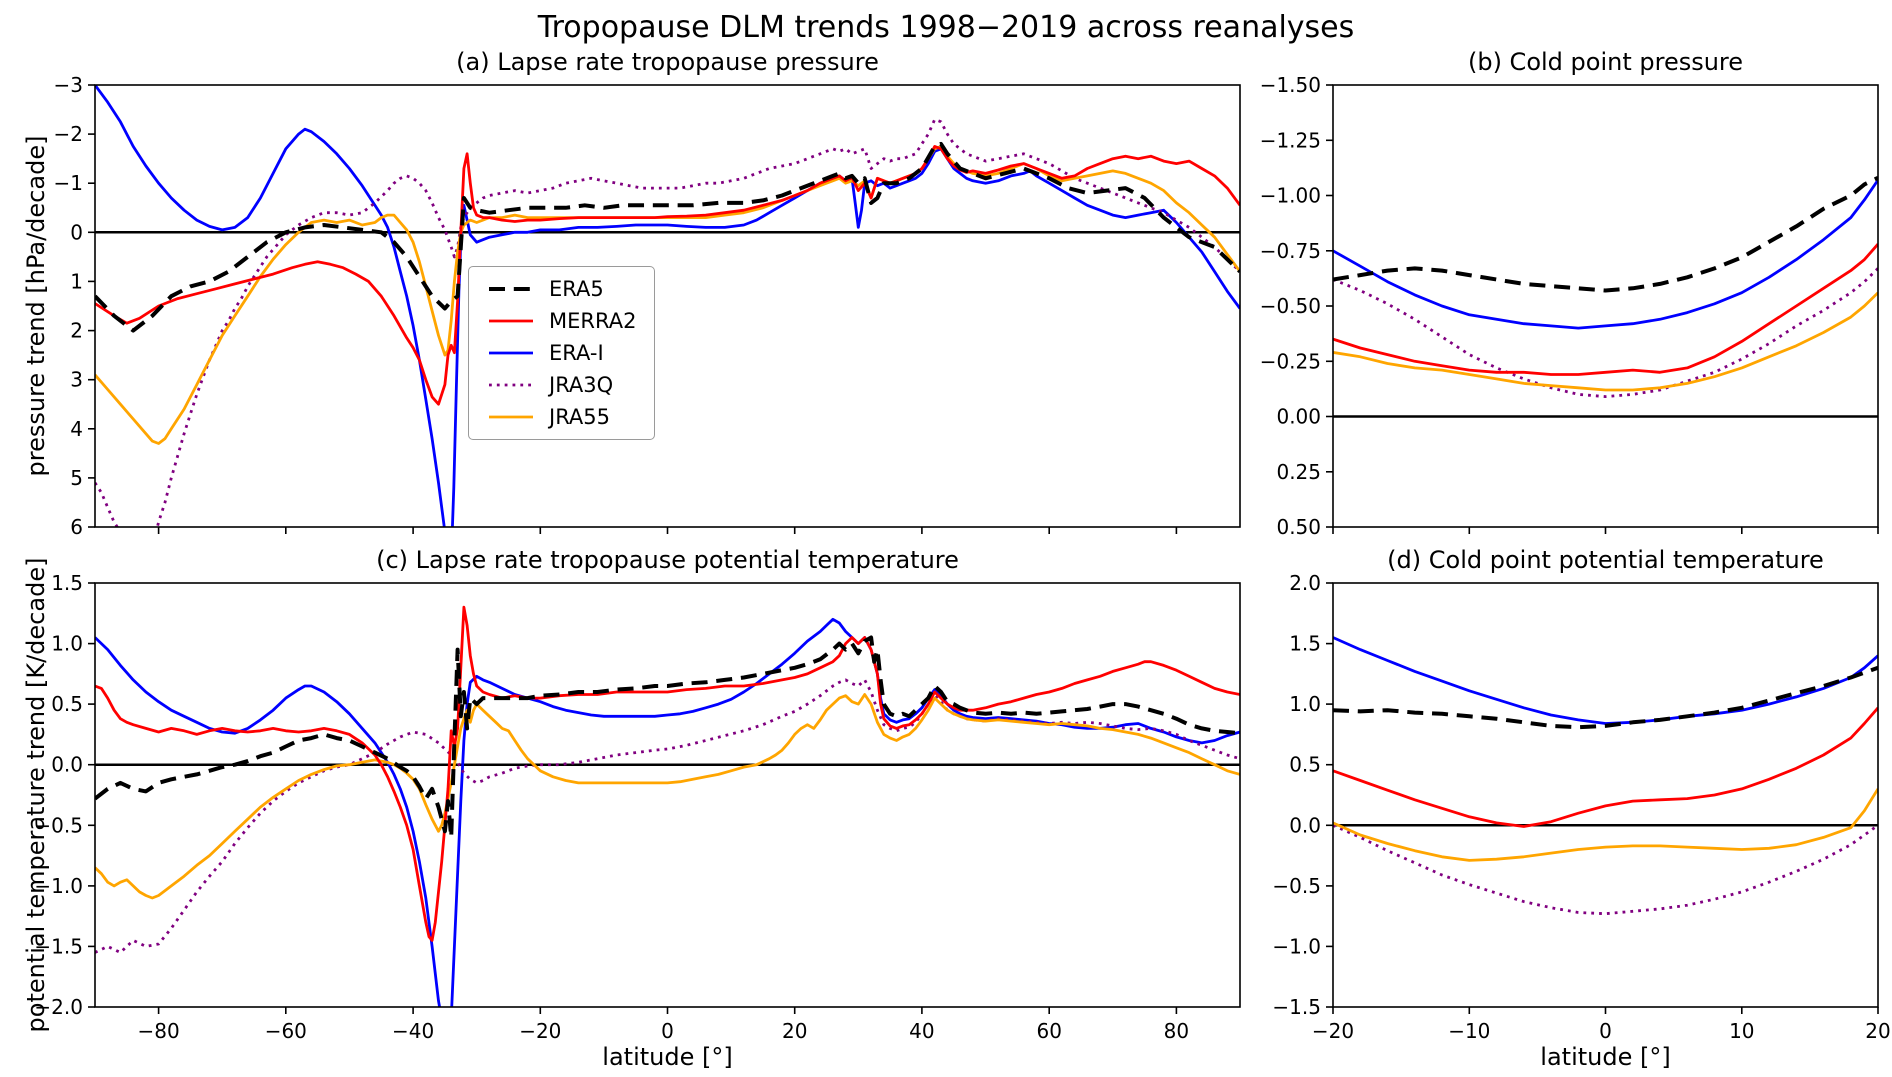  What do you see at coordinates (1305, 583) in the screenshot?
I see `y-tick-label: 2.0` at bounding box center [1305, 583].